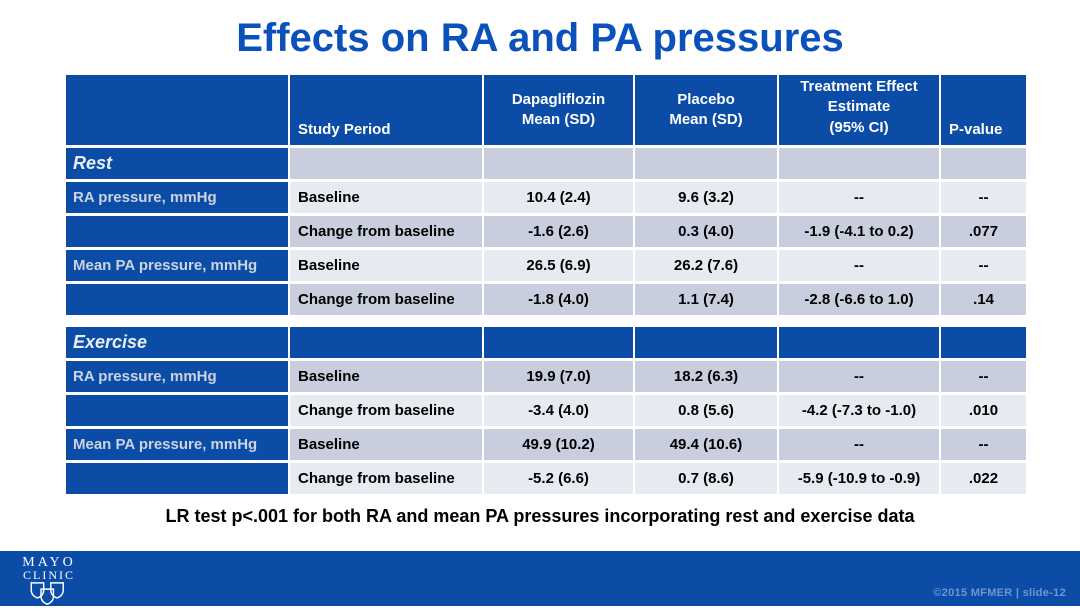 The height and width of the screenshot is (611, 1080). What do you see at coordinates (983, 231) in the screenshot?
I see `cell-p-value: .077` at bounding box center [983, 231].